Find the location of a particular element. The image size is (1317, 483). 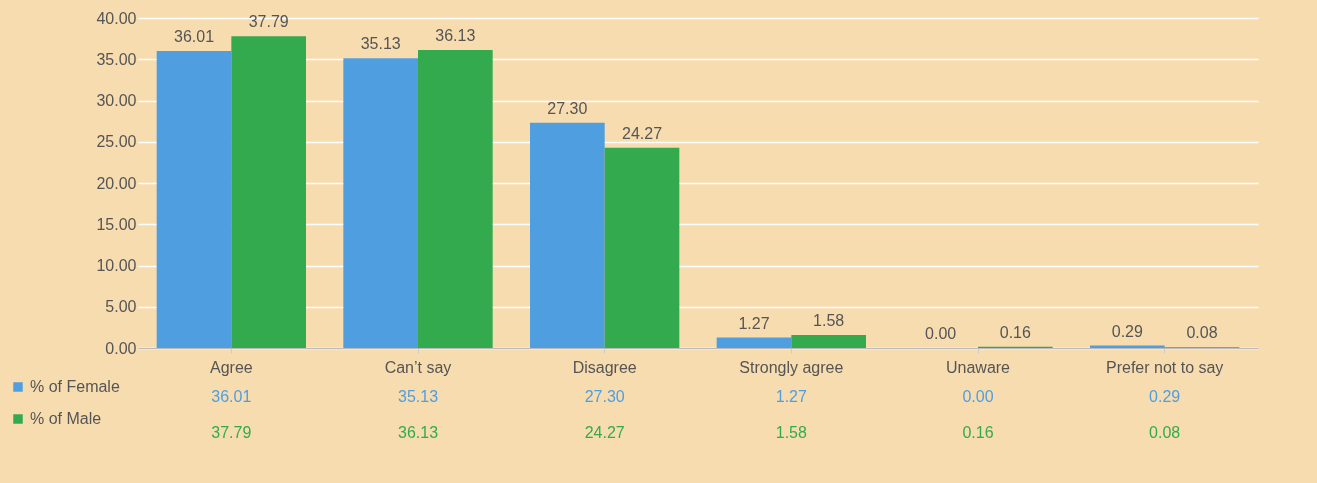

text: 0.29 is located at coordinates (1127, 331).